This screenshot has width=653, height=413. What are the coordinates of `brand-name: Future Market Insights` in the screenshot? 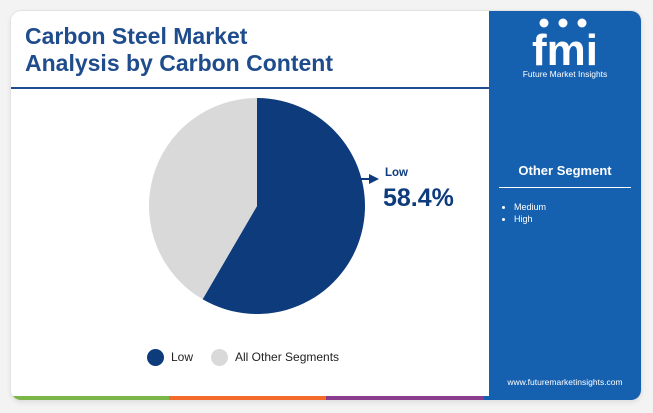 It's located at (565, 74).